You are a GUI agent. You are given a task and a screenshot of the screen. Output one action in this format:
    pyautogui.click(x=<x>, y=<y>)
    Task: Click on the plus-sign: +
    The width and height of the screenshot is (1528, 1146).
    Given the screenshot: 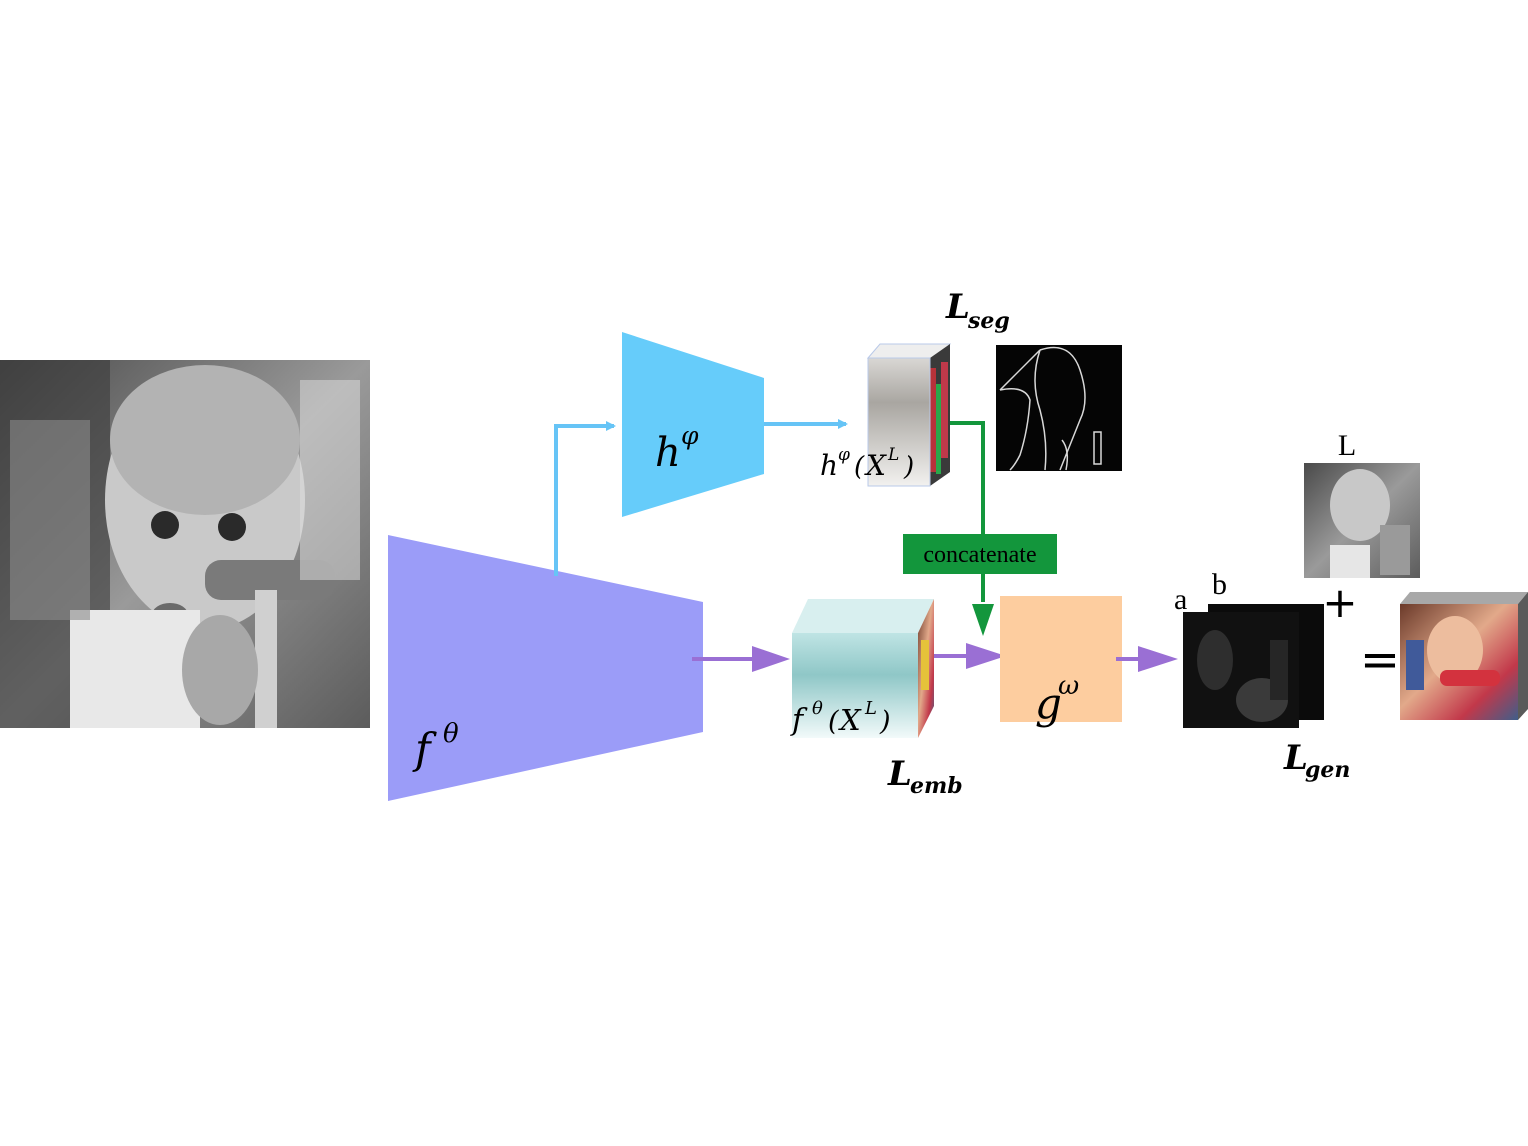 What is the action you would take?
    pyautogui.click(x=1339, y=602)
    